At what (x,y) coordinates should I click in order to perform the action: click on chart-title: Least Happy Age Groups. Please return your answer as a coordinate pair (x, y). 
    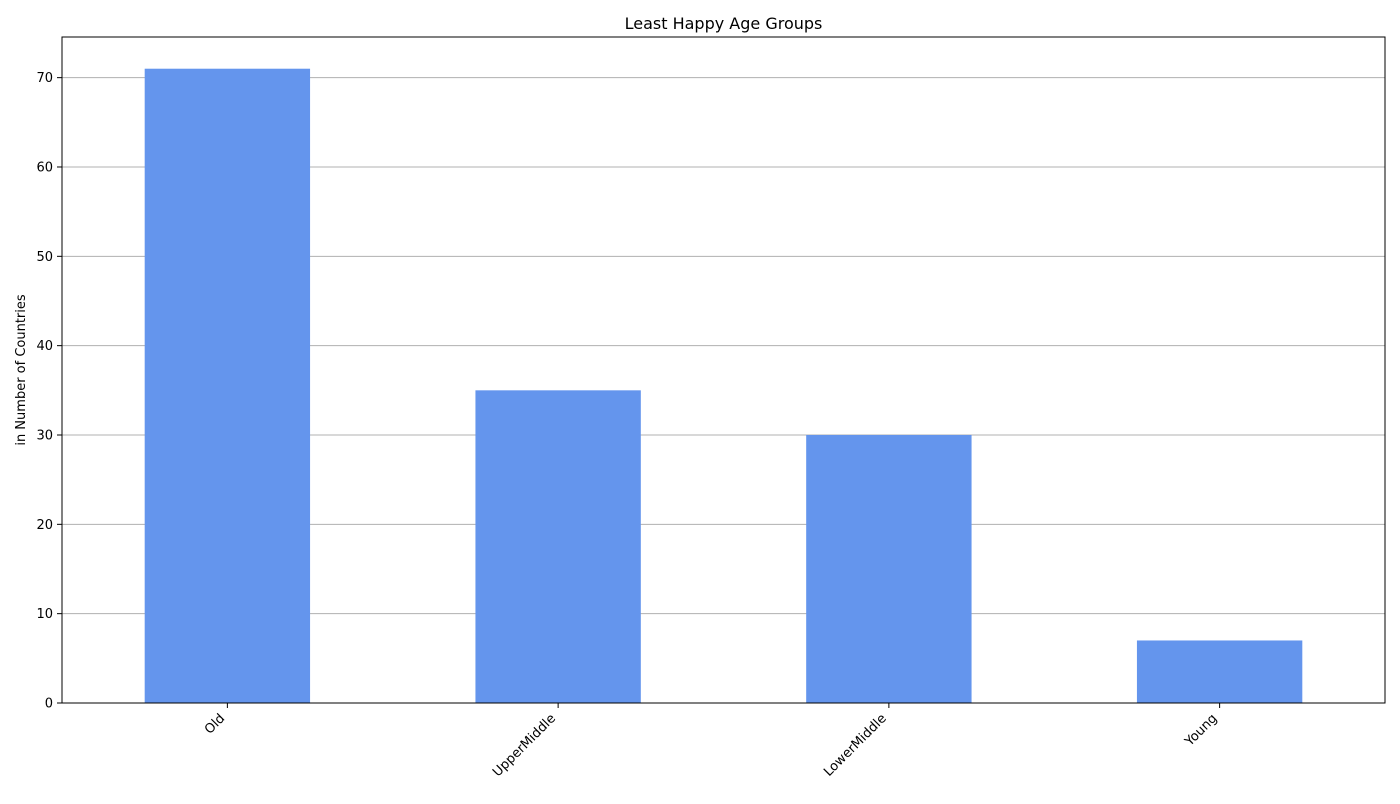
    Looking at the image, I should click on (724, 23).